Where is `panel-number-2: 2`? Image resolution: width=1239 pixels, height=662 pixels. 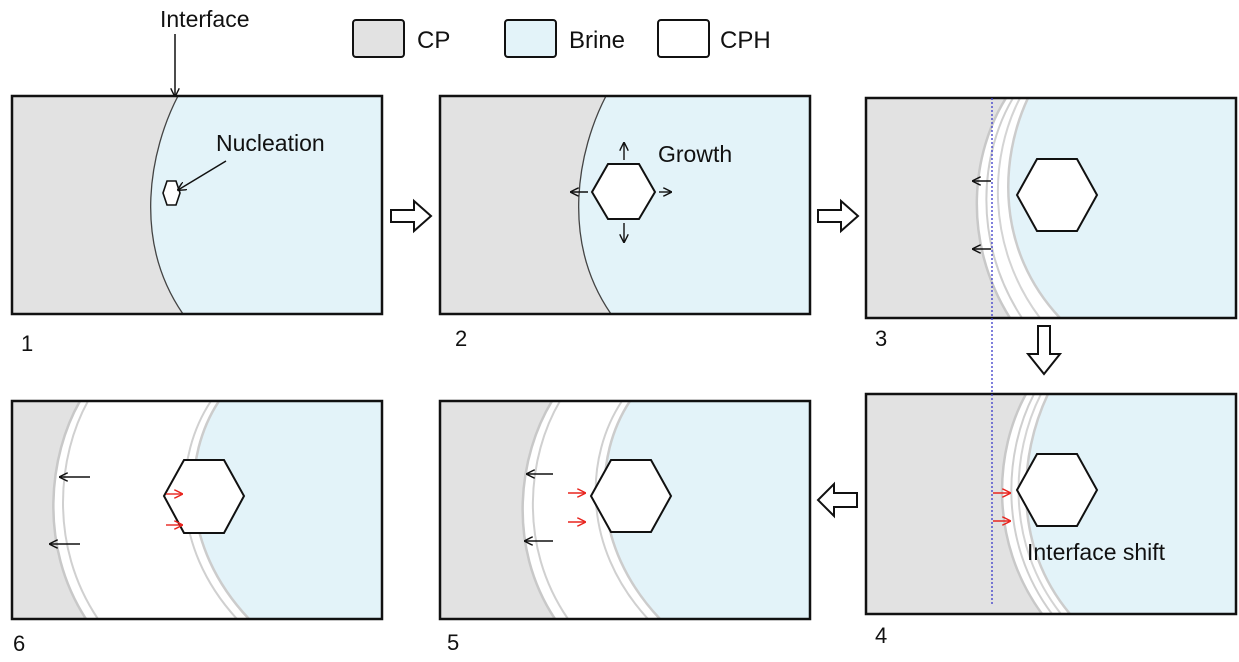 panel-number-2: 2 is located at coordinates (461, 338).